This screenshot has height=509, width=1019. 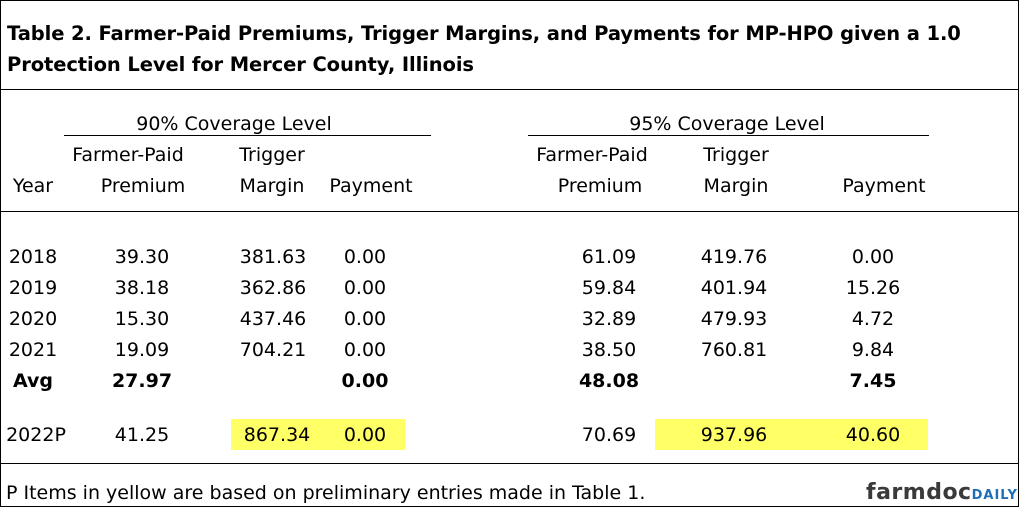 I want to click on margin-90-cell: 704.21, so click(x=273, y=350).